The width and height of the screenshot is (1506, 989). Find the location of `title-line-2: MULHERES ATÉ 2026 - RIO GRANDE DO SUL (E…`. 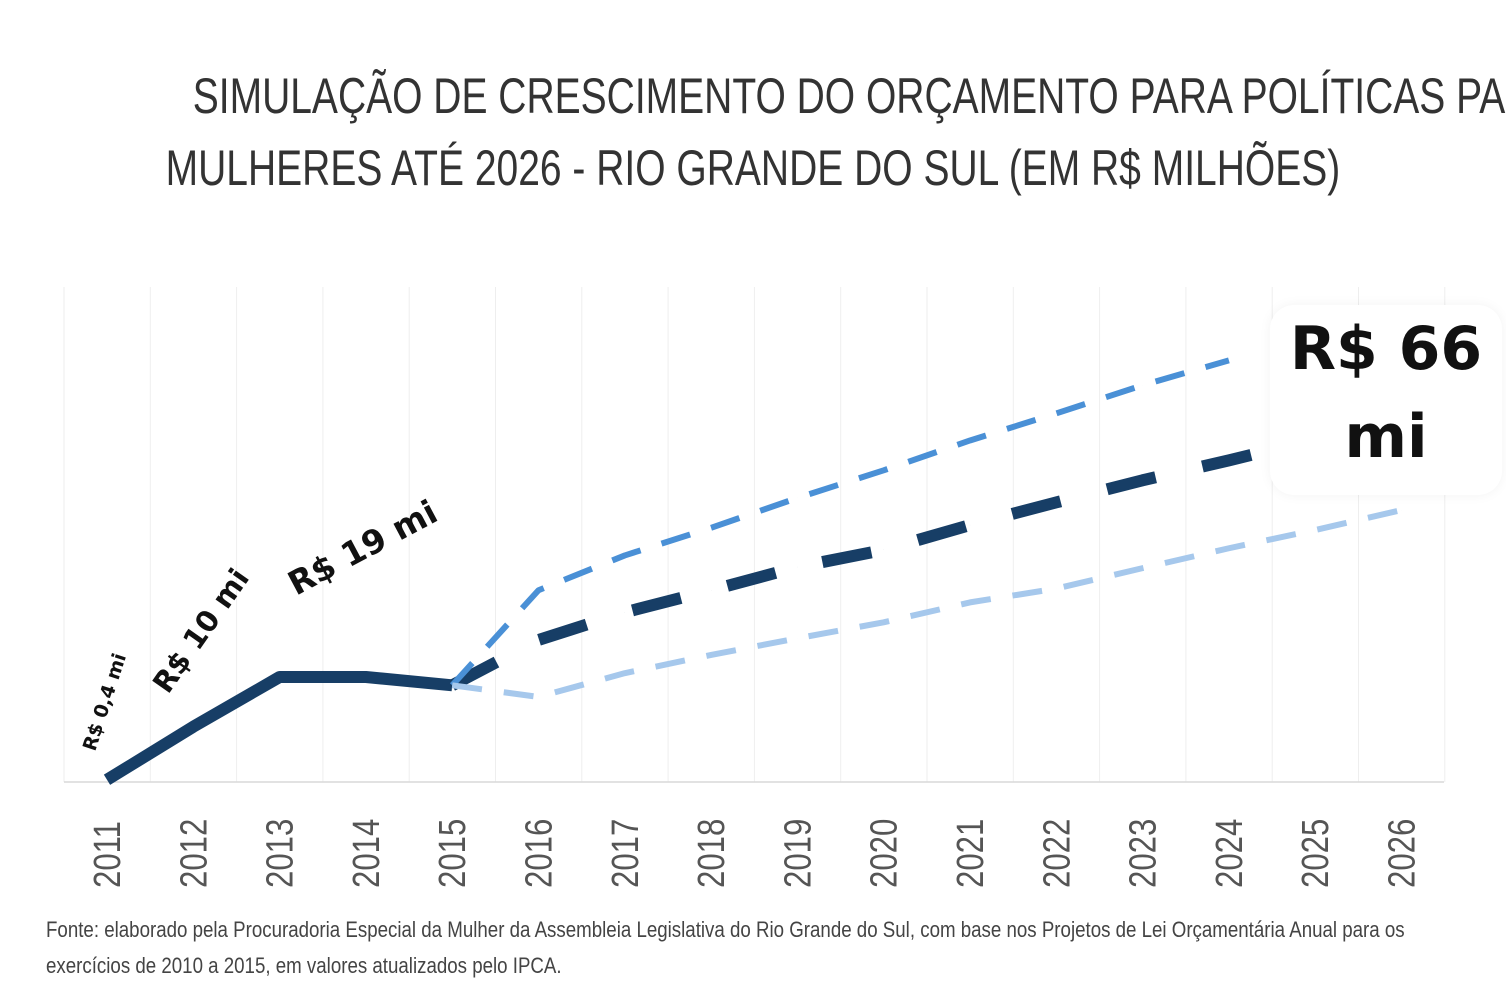

title-line-2: MULHERES ATÉ 2026 - RIO GRANDE DO SUL (E… is located at coordinates (753, 168).